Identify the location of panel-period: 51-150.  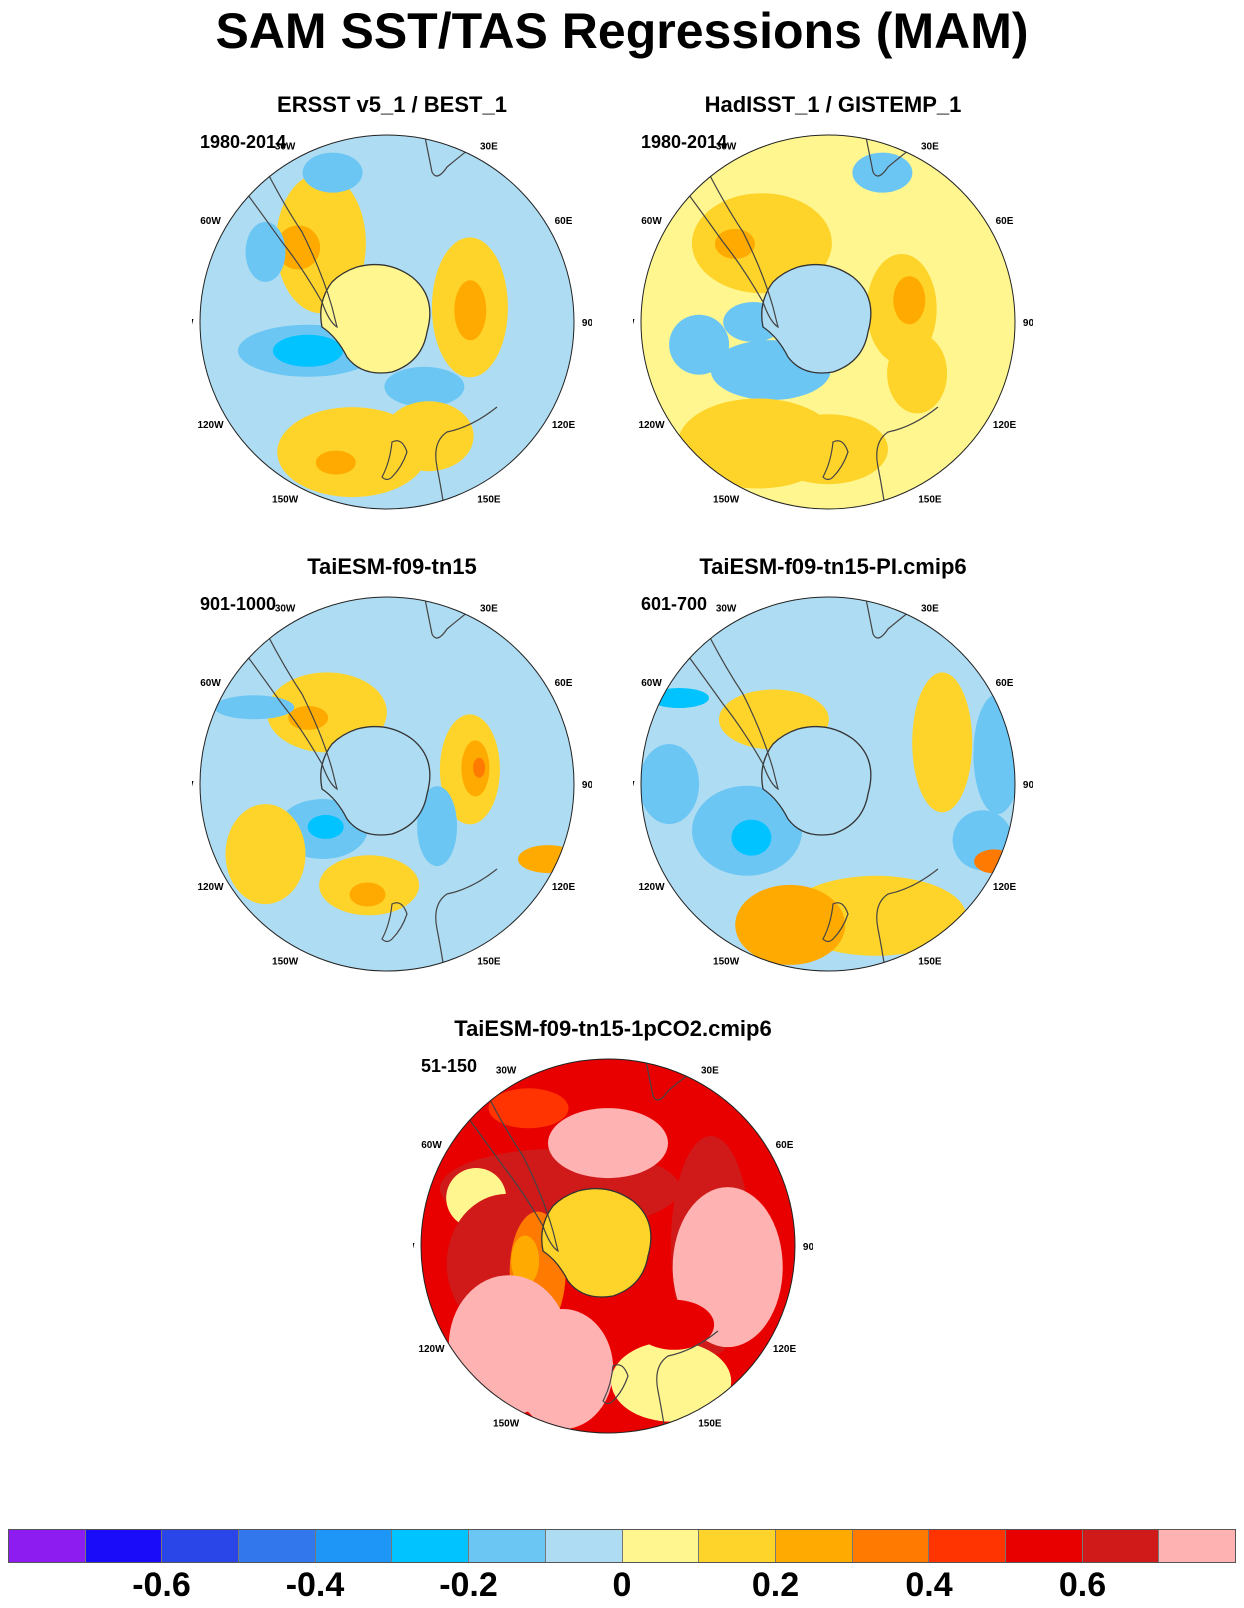
(449, 1066).